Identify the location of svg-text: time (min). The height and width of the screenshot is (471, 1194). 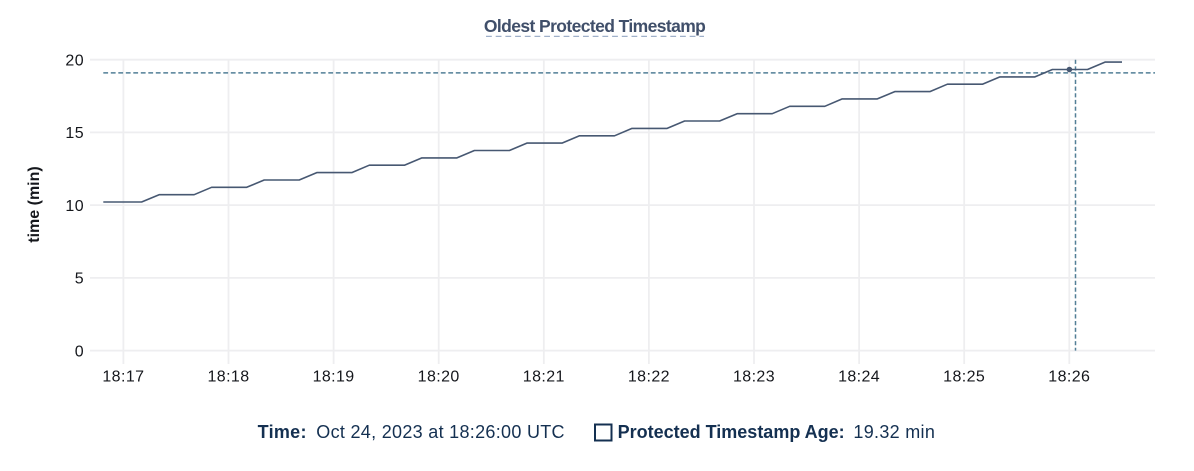
(34, 204).